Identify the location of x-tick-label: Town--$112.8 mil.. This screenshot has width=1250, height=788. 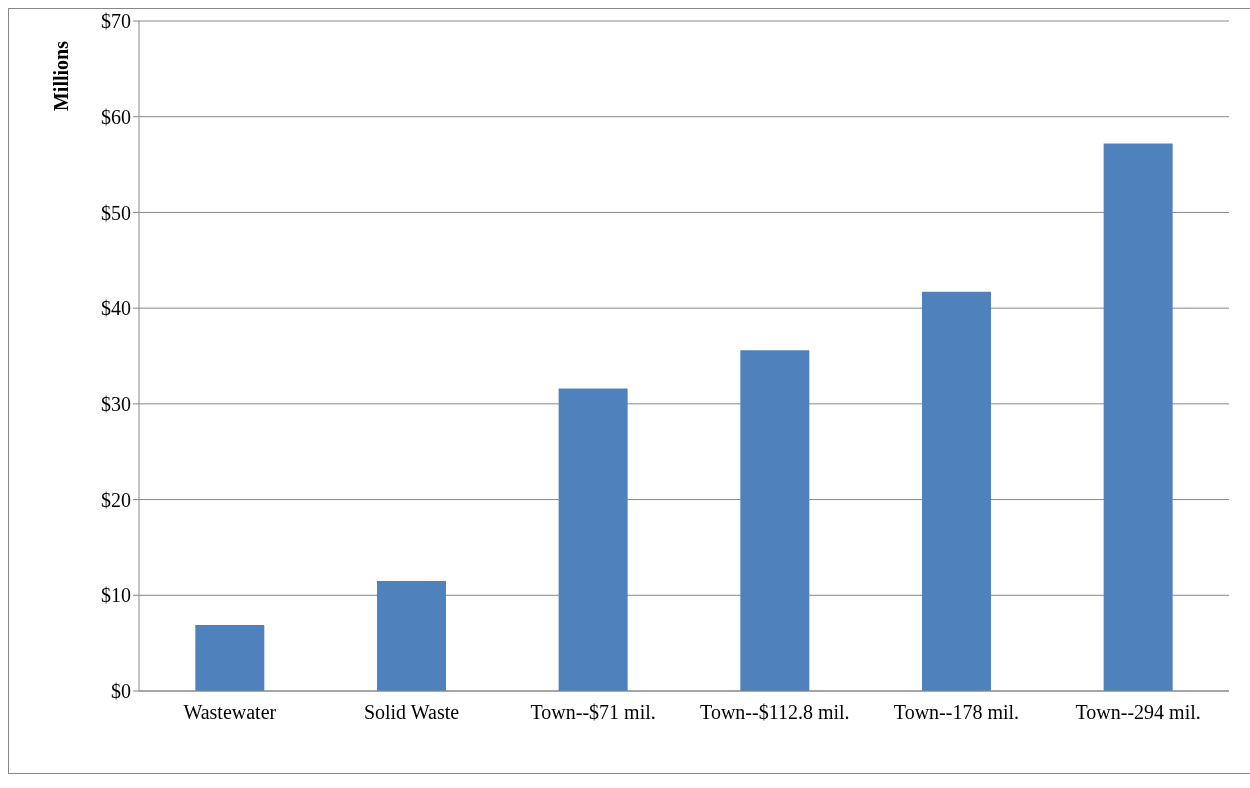
(775, 712).